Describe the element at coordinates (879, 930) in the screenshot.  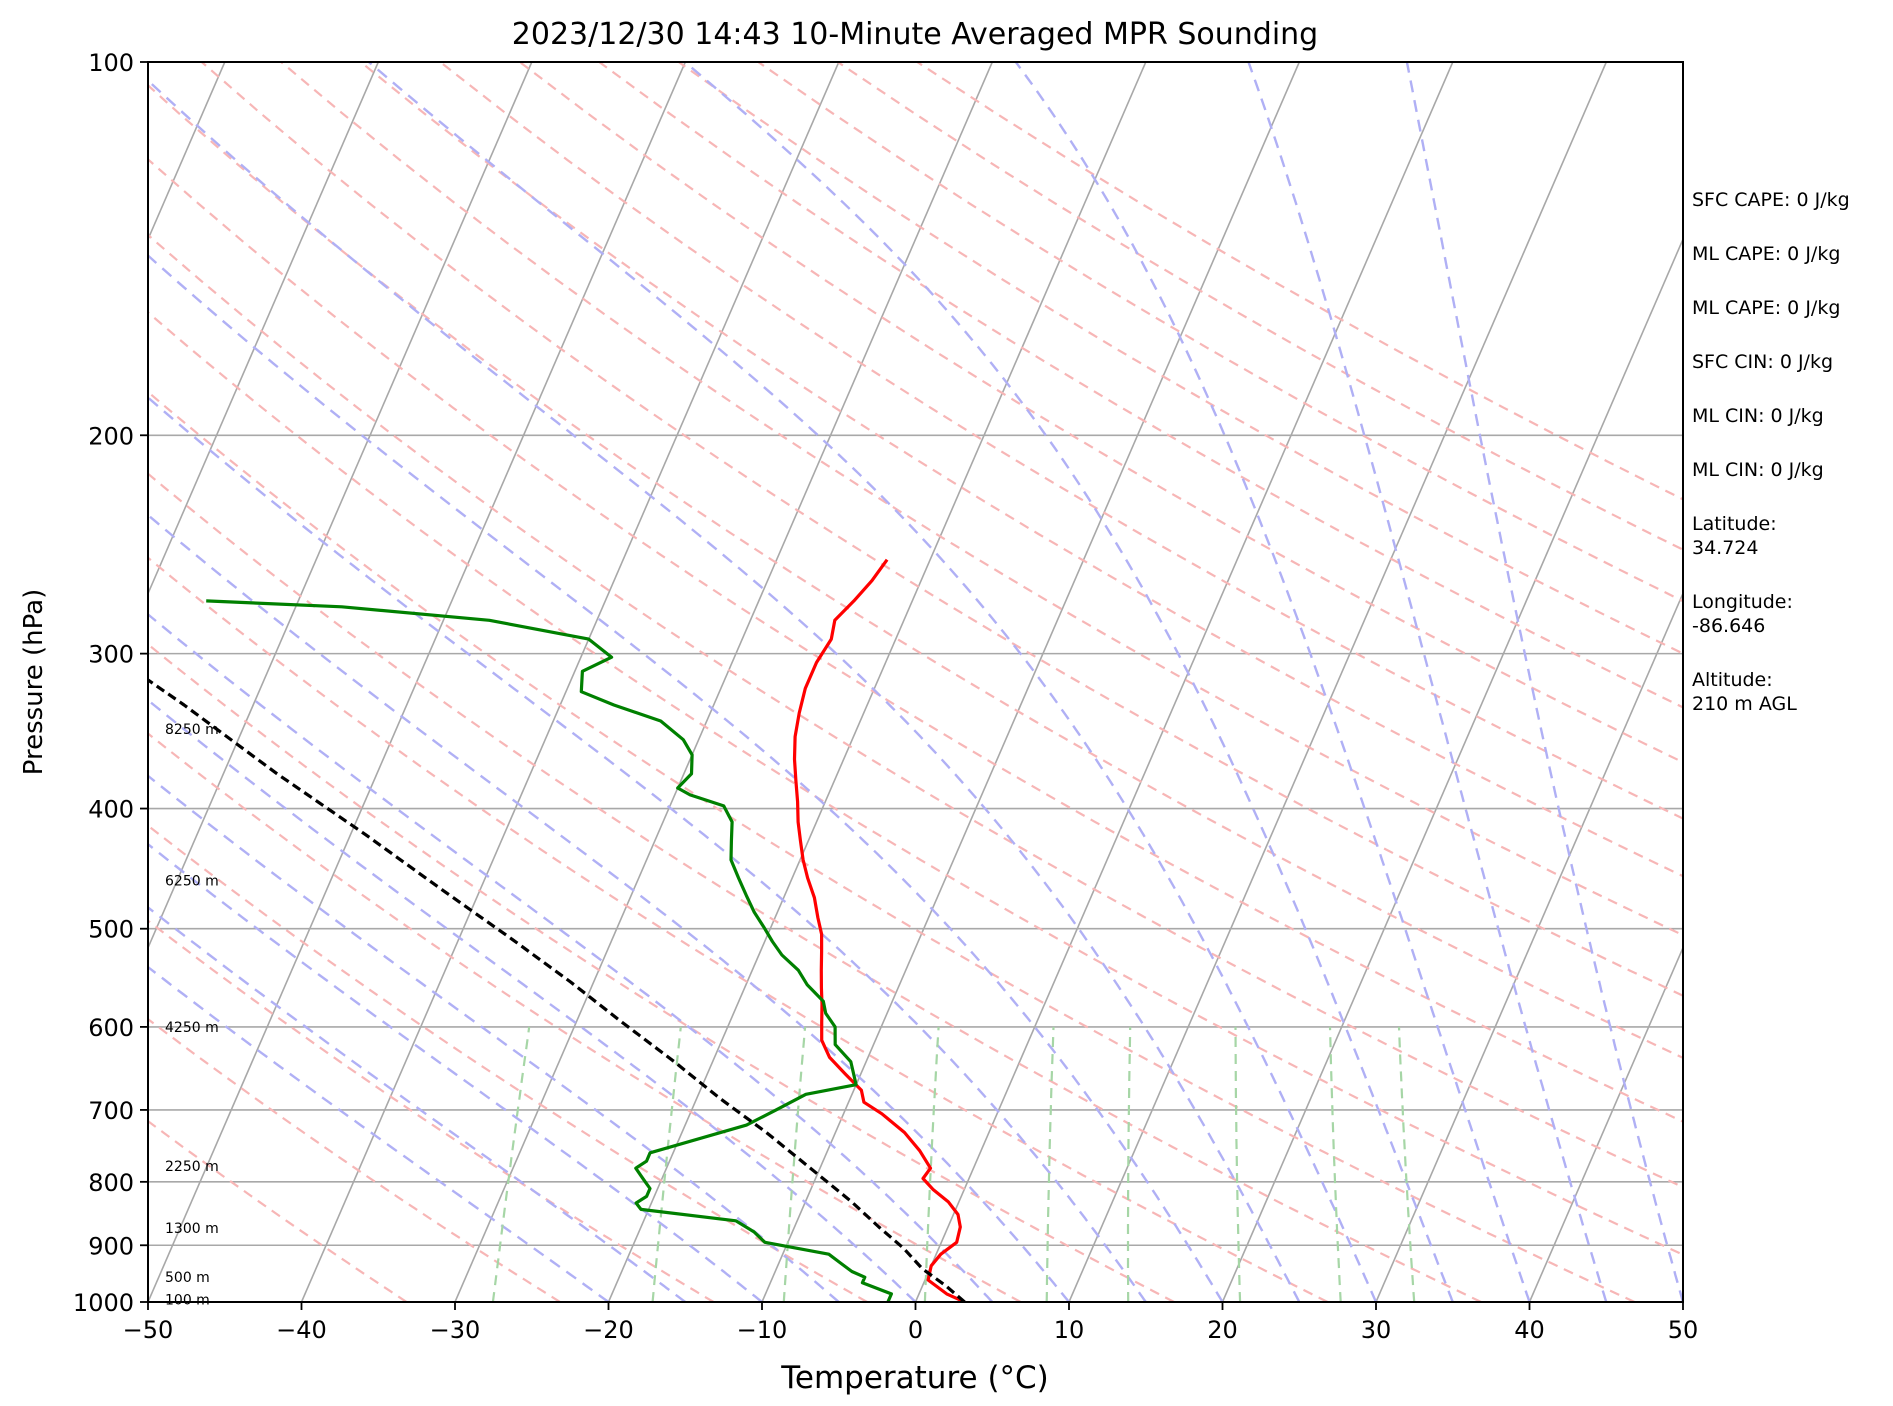
I see `temperature-profile` at that location.